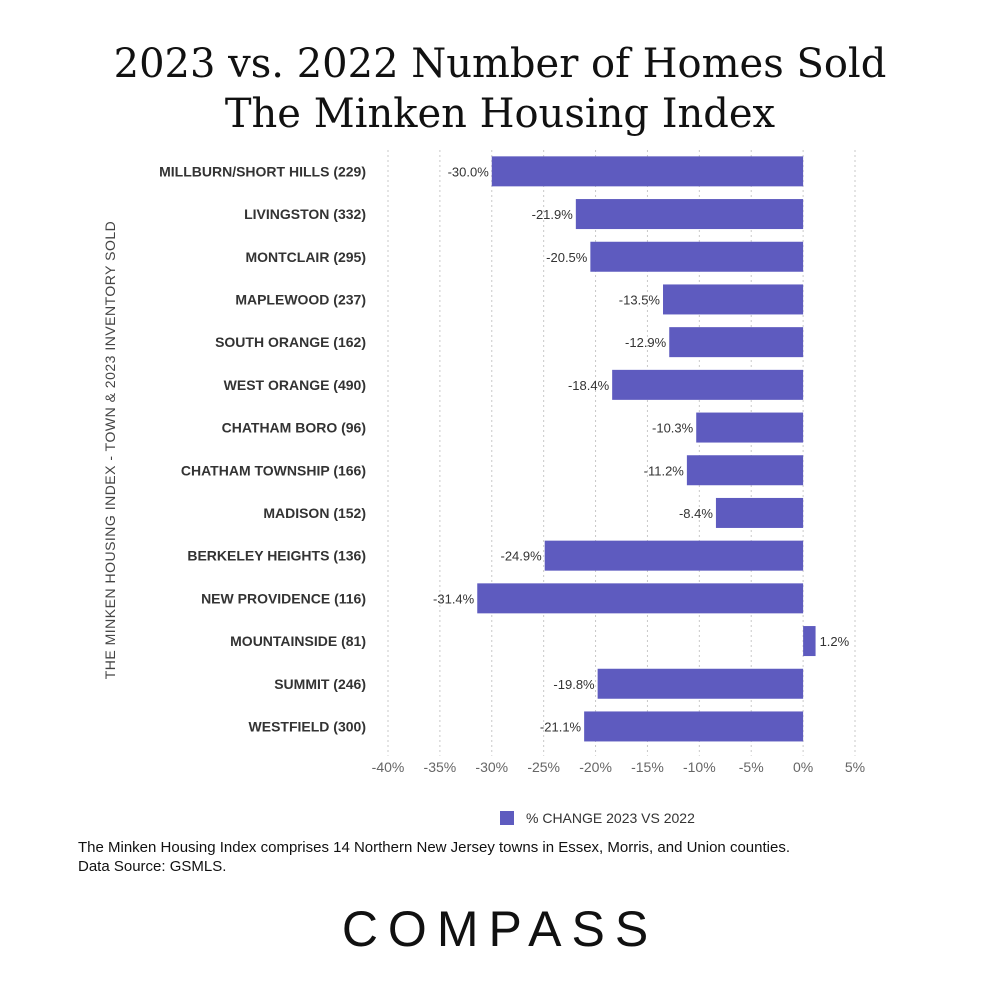 The width and height of the screenshot is (1000, 1000). Describe the element at coordinates (543, 767) in the screenshot. I see `x-tick-label: -25%` at that location.